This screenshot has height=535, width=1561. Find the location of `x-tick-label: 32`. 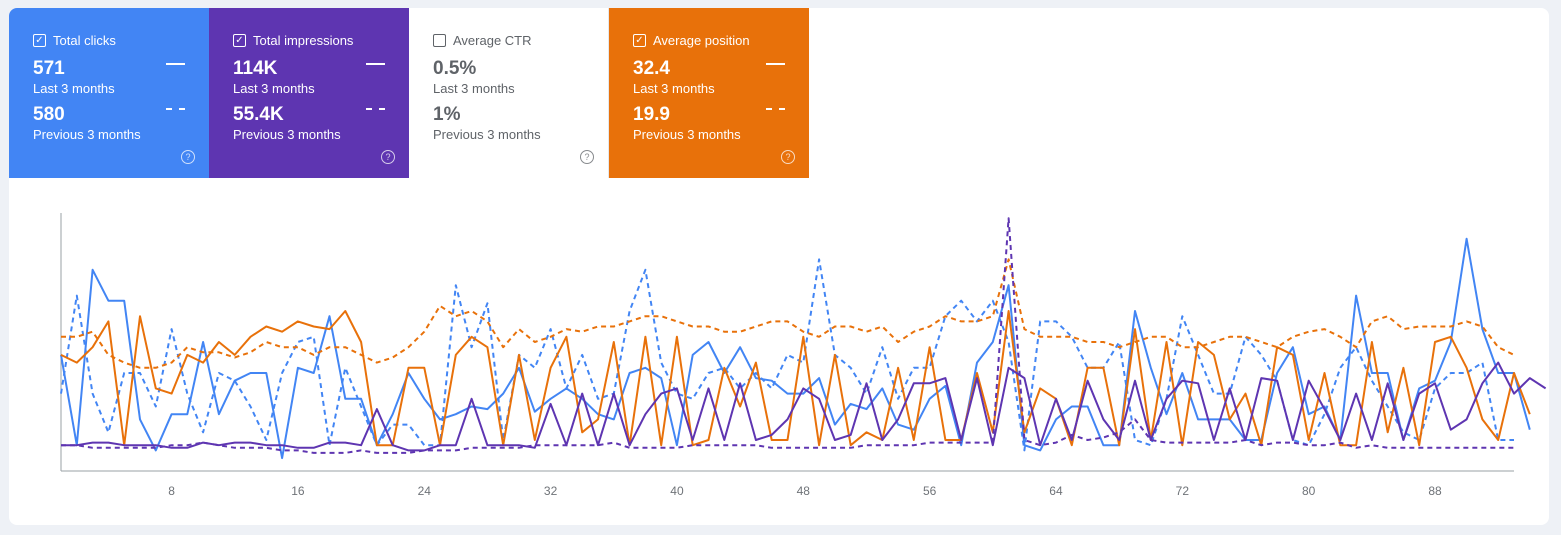

x-tick-label: 32 is located at coordinates (551, 491).